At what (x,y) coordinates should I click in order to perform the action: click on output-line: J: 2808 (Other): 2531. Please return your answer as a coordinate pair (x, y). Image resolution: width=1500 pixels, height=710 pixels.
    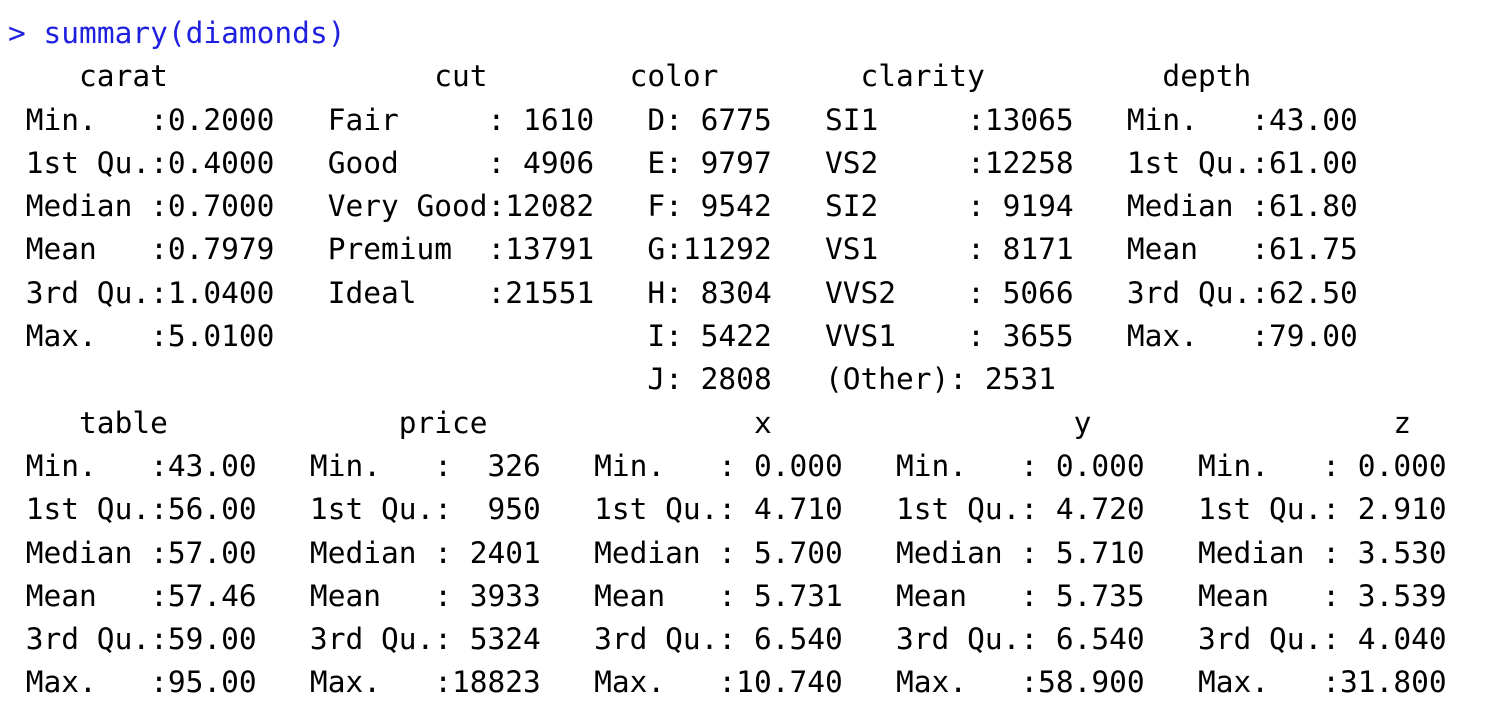
    Looking at the image, I should click on (701, 379).